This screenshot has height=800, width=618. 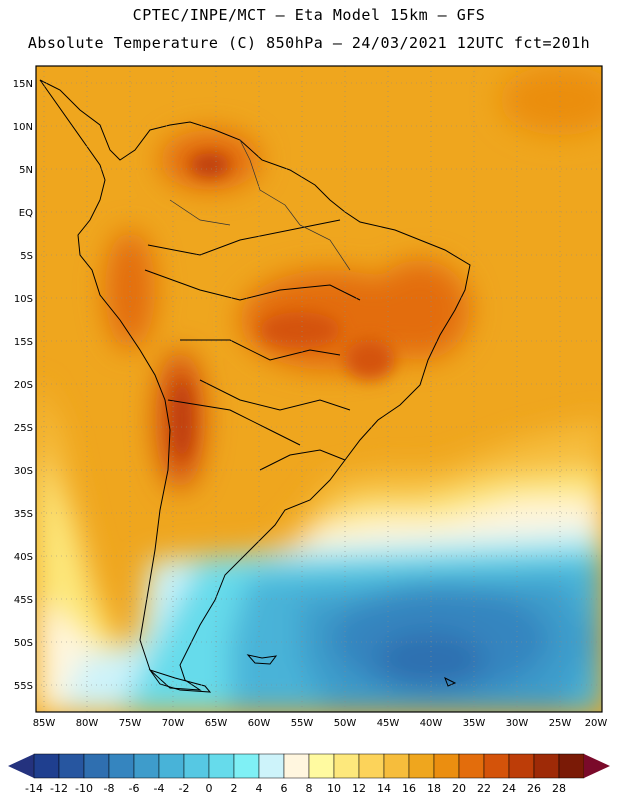 I want to click on lat-label: 35S, so click(x=23, y=514).